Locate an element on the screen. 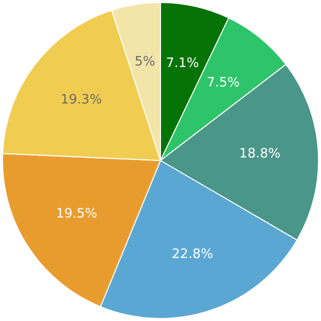 This screenshot has height=321, width=321. data-label: 5% is located at coordinates (145, 62).